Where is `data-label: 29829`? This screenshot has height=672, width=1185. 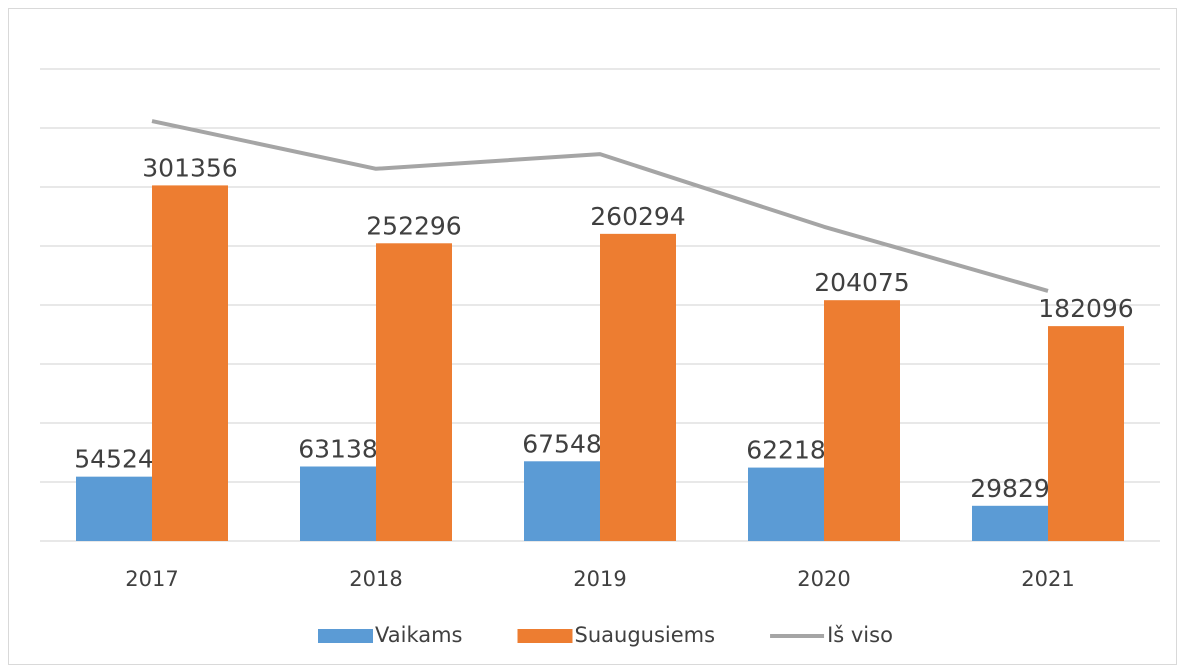 data-label: 29829 is located at coordinates (1010, 488).